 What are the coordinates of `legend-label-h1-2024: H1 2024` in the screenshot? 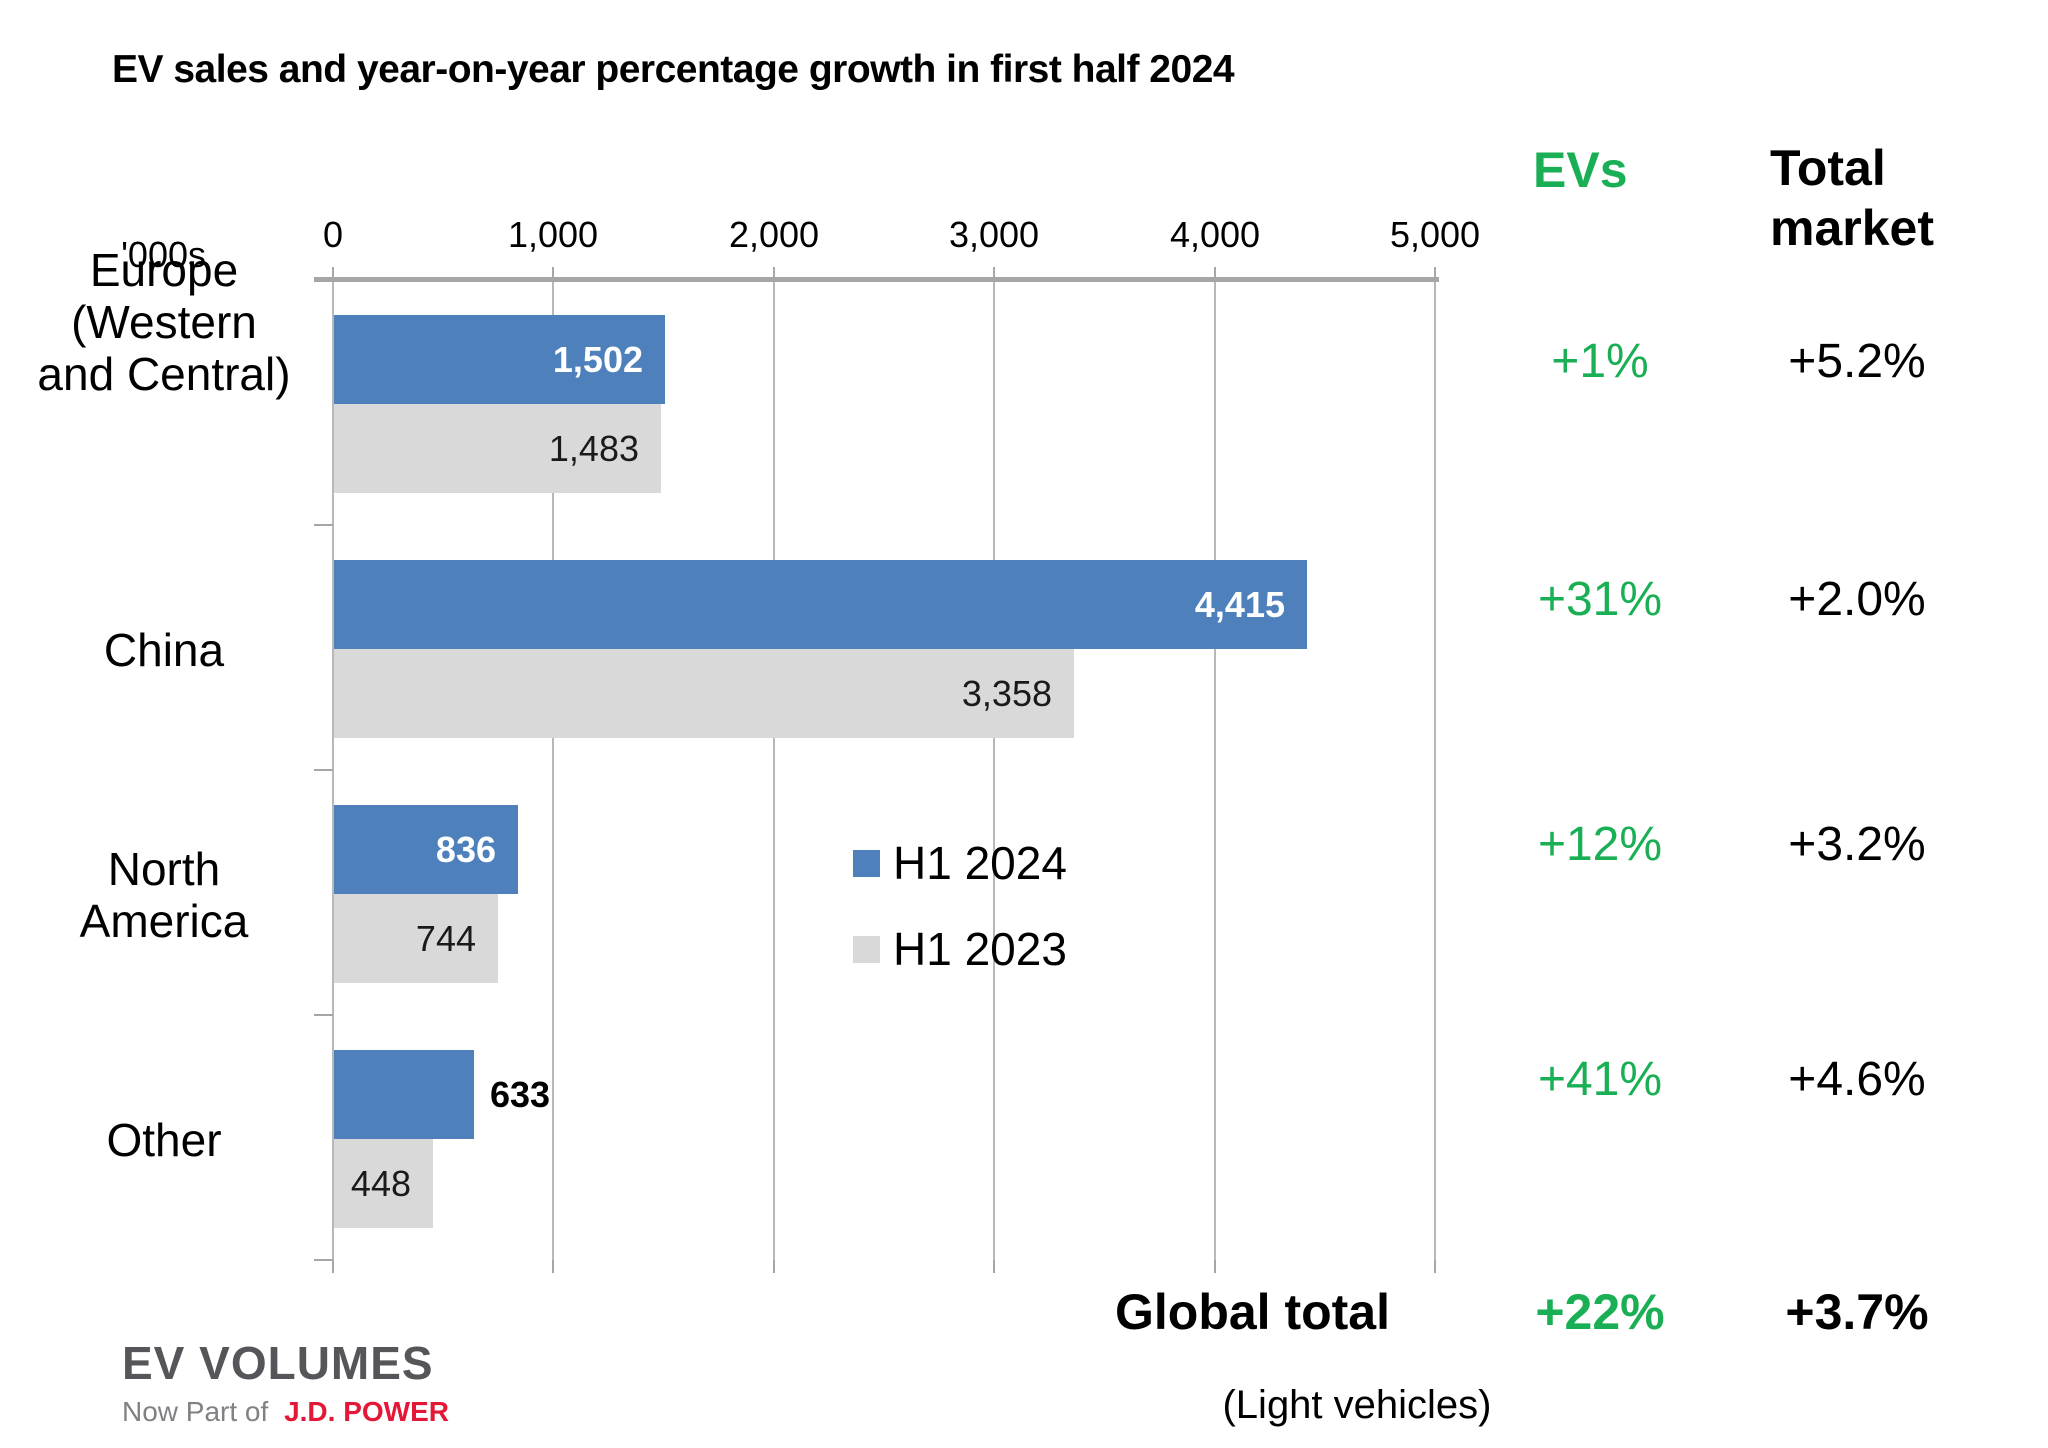 It's located at (980, 863).